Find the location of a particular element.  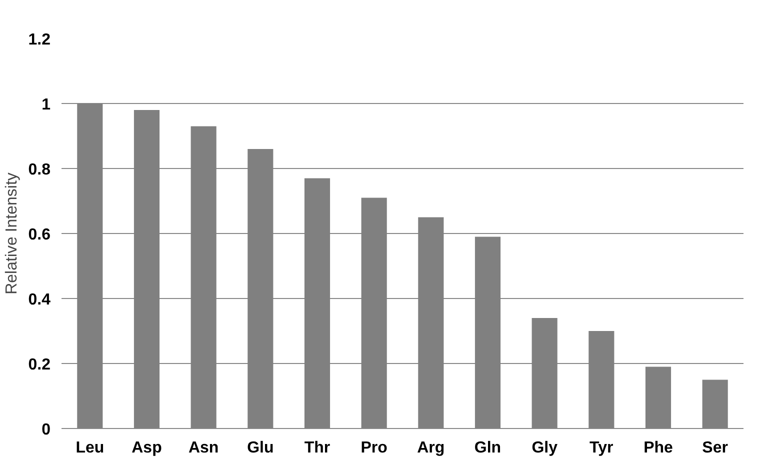

x-tick-label: Ser is located at coordinates (715, 448).